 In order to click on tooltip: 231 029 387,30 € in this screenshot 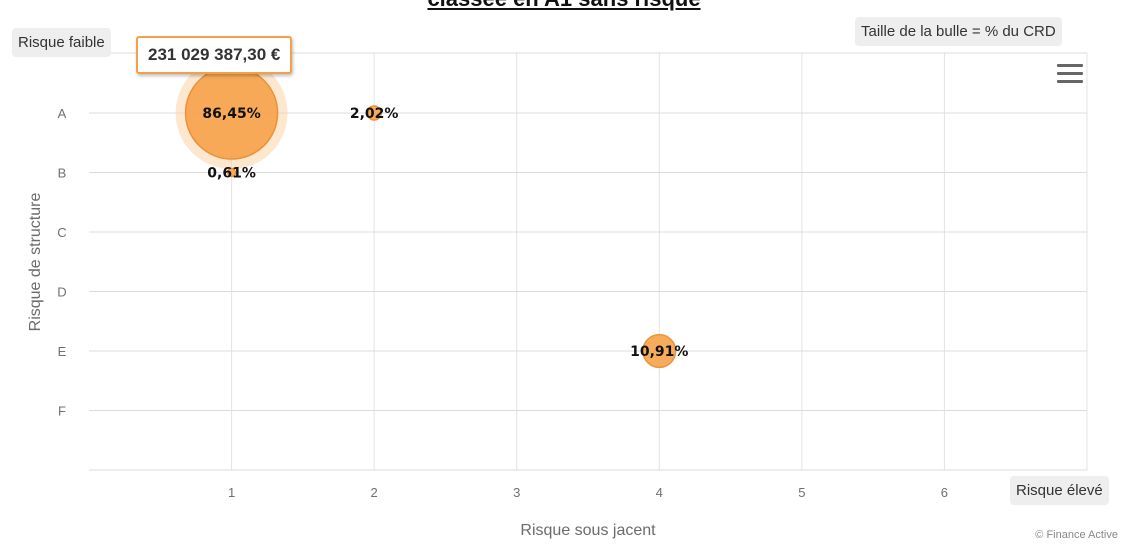, I will do `click(214, 55)`.